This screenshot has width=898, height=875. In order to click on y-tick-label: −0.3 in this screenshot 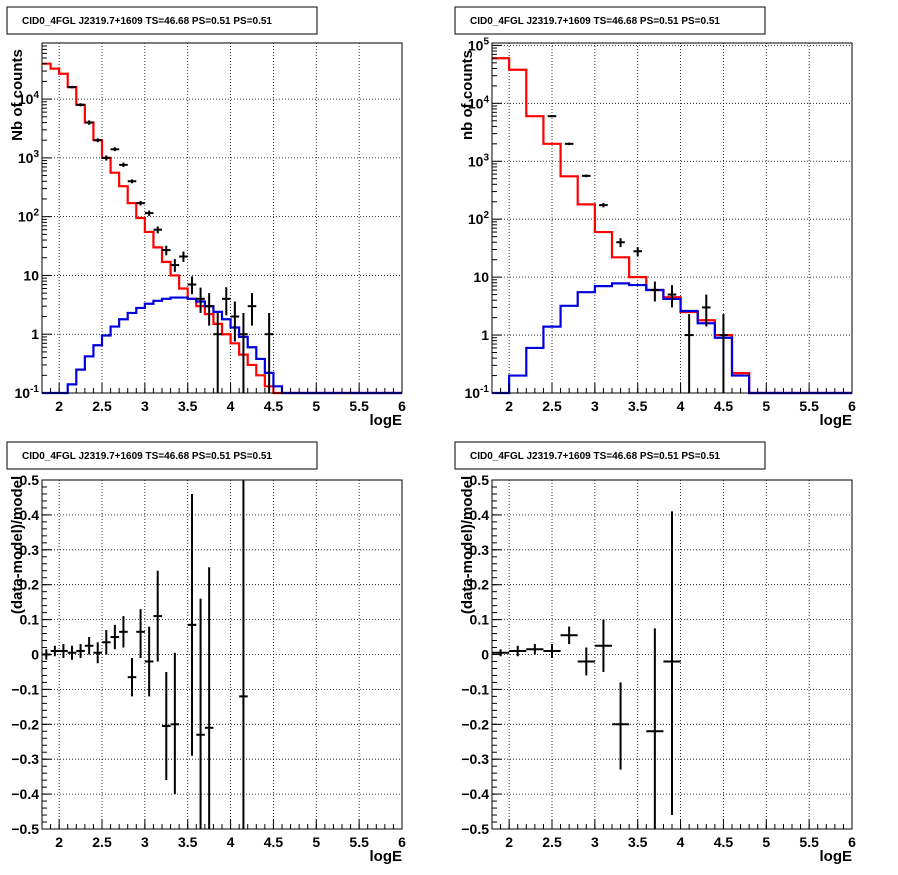, I will do `click(25, 759)`.